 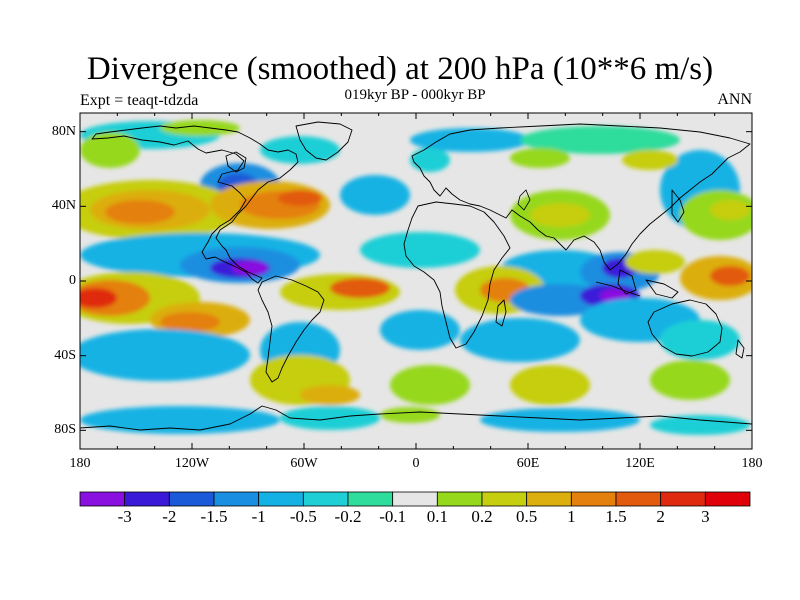 I want to click on lat-tick-label: 80S, so click(x=65, y=430).